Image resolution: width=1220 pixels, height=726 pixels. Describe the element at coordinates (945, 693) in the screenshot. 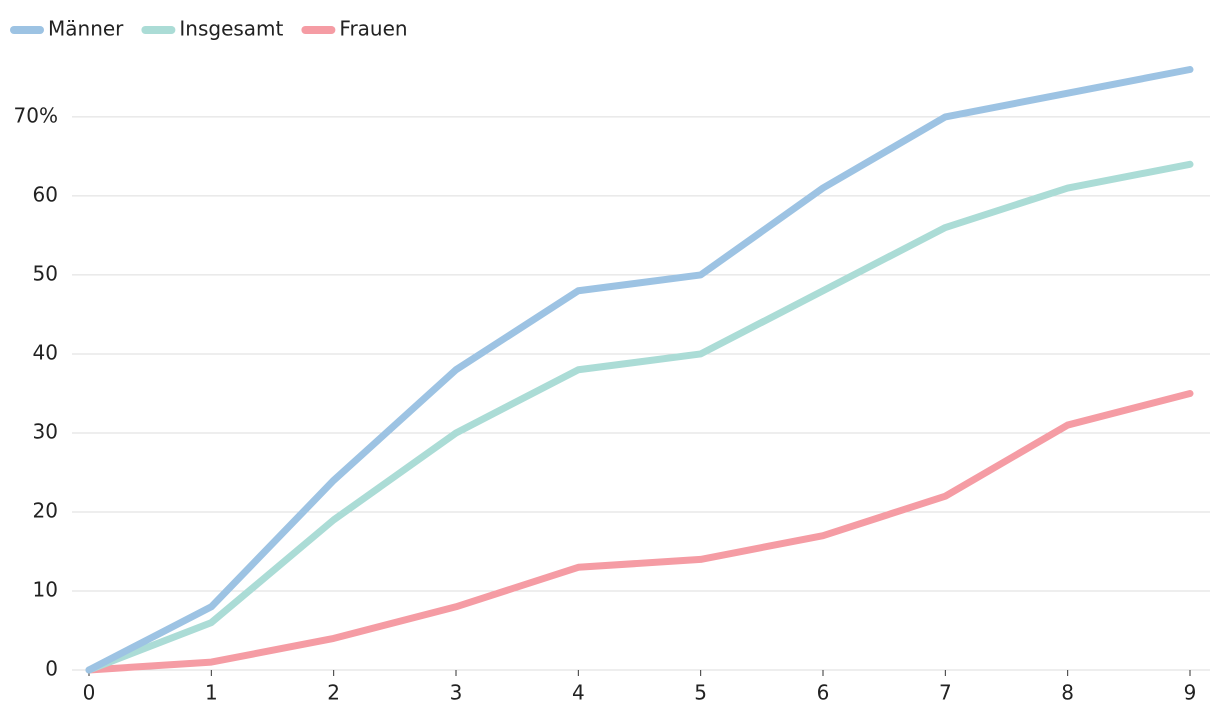

I see `x-tick-label: 7` at that location.